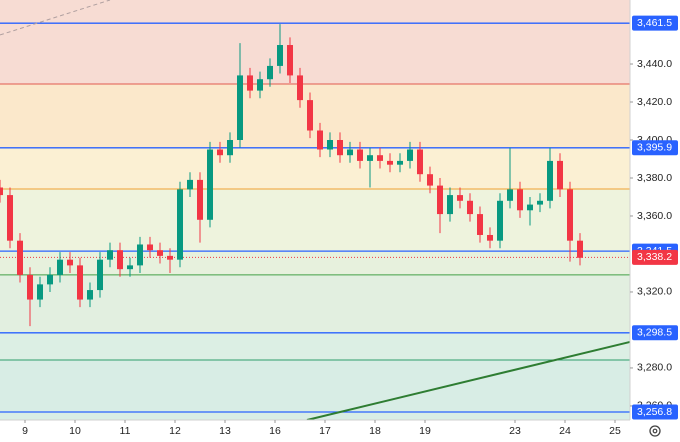  I want to click on current-price-label: 3,338.2, so click(654, 257).